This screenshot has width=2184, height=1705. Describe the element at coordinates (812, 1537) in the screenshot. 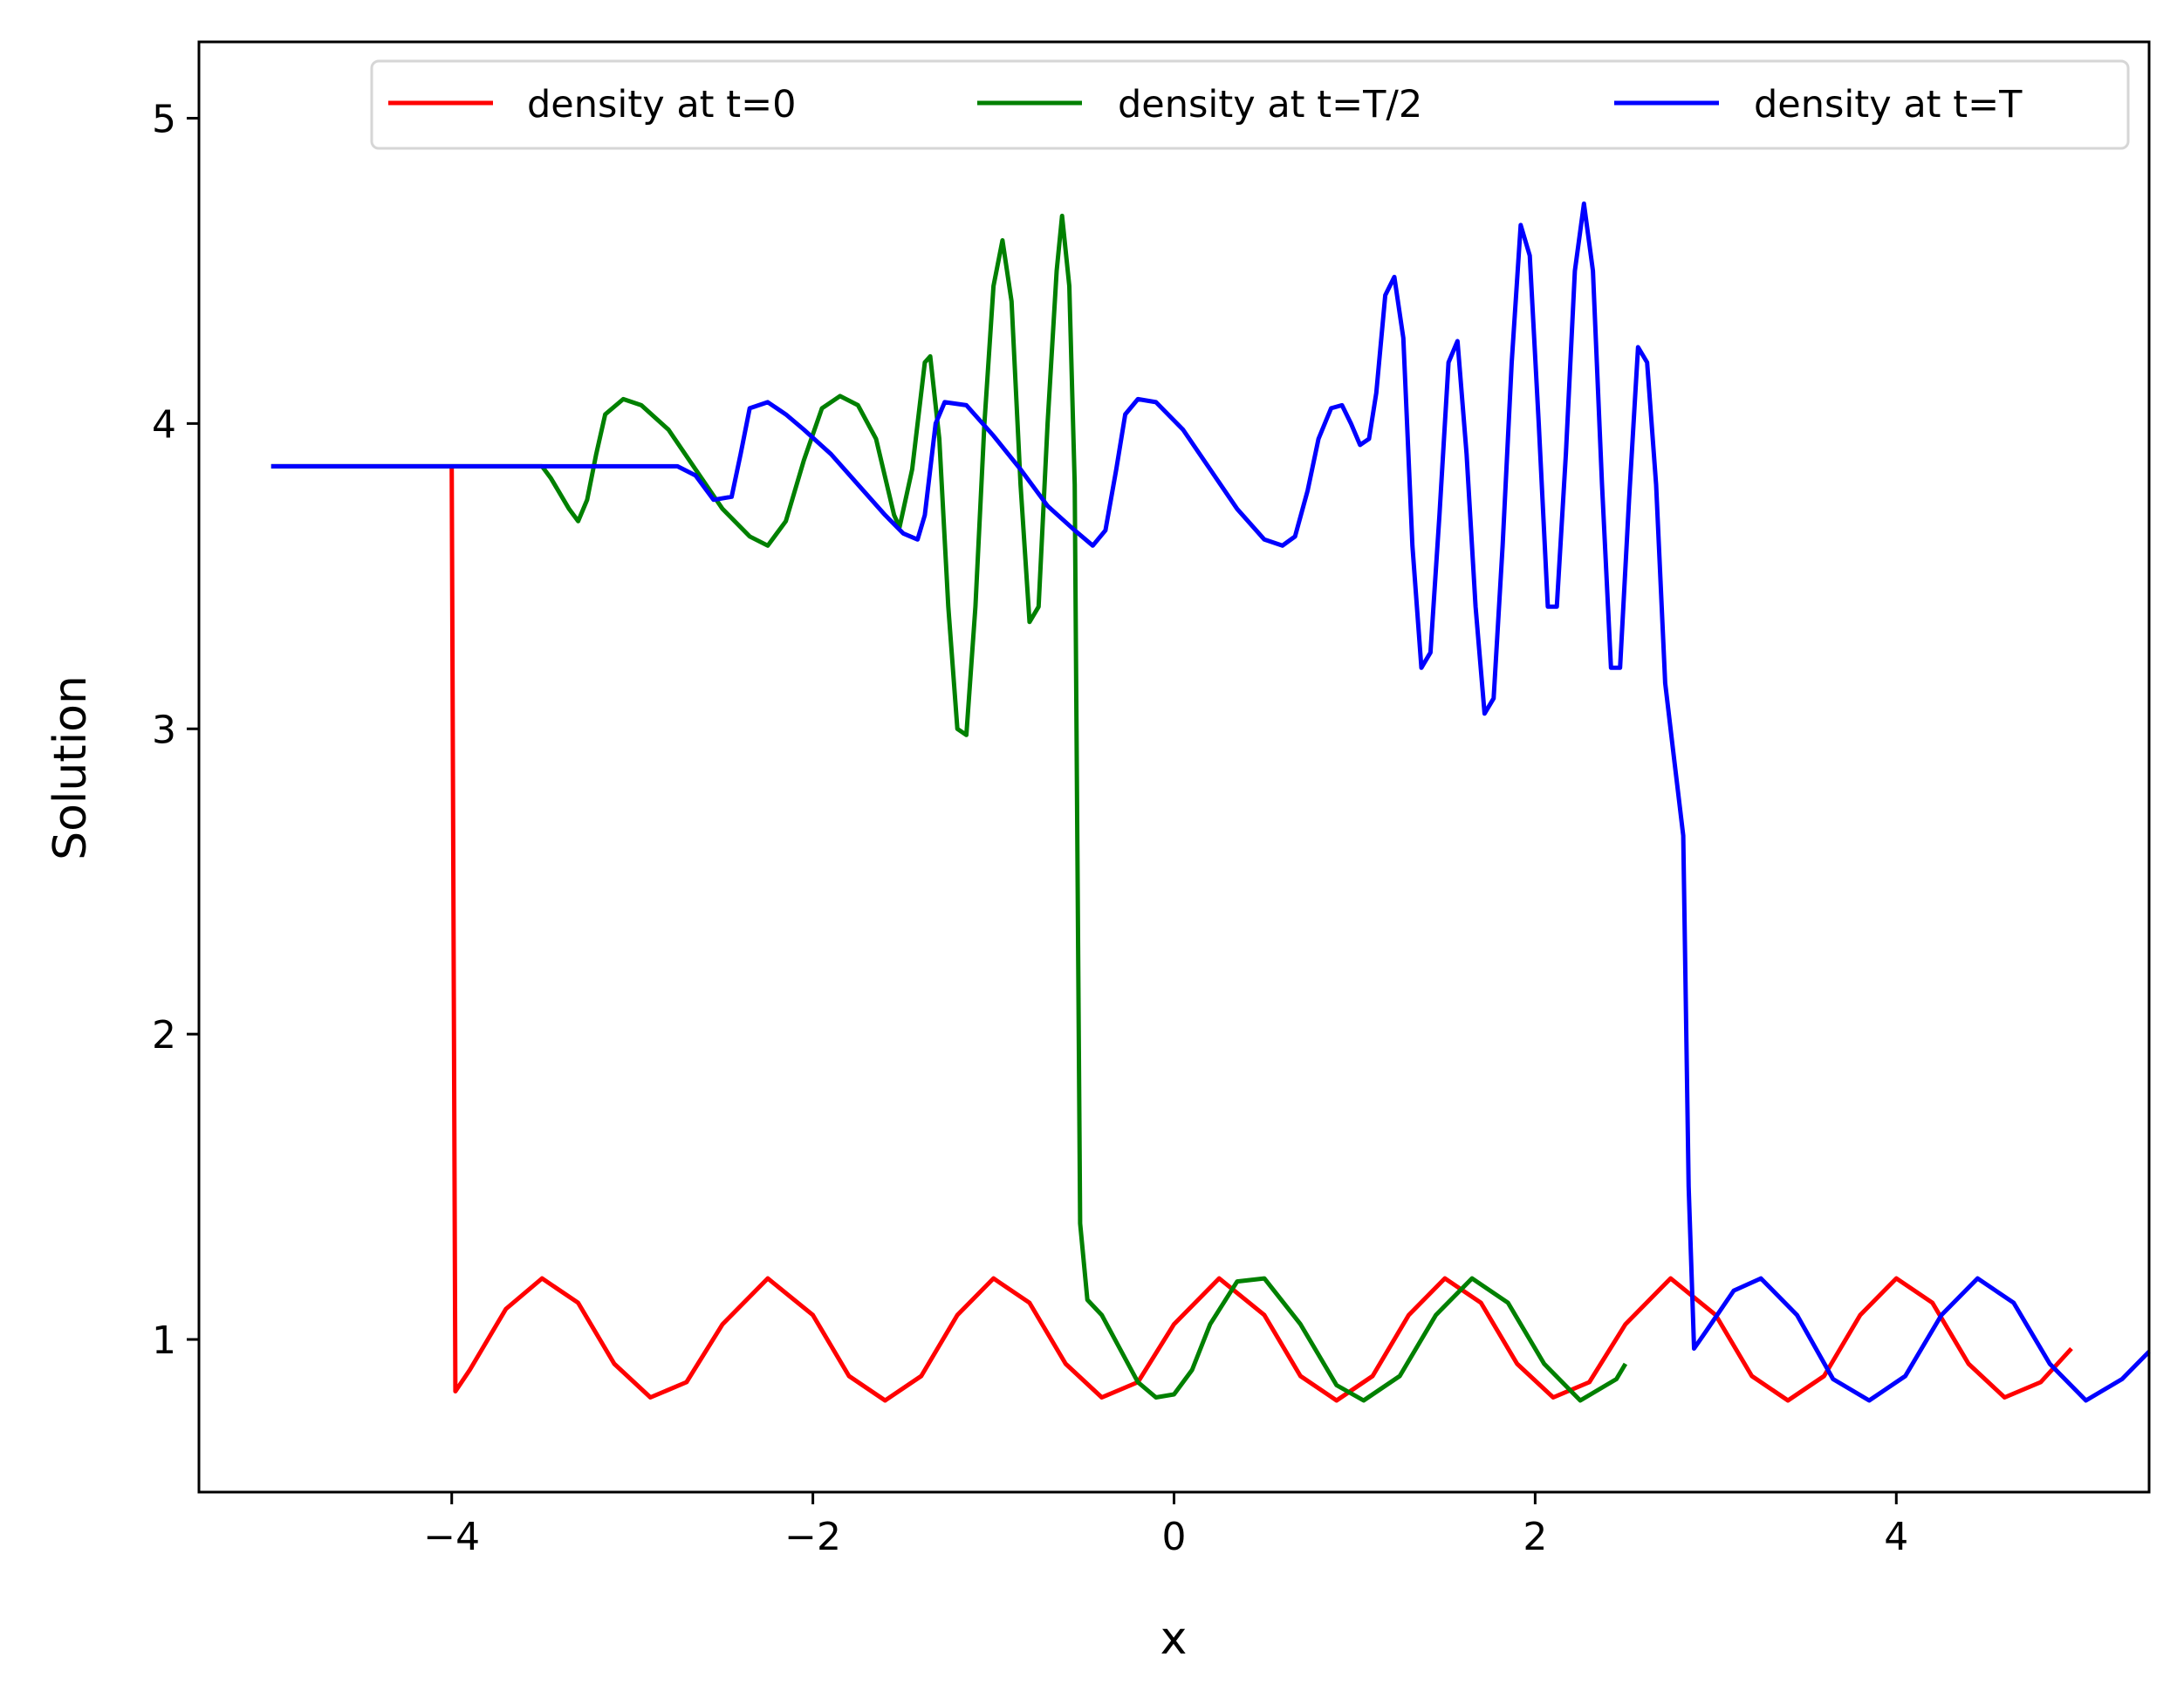

I see `x-tick-label: −2` at that location.